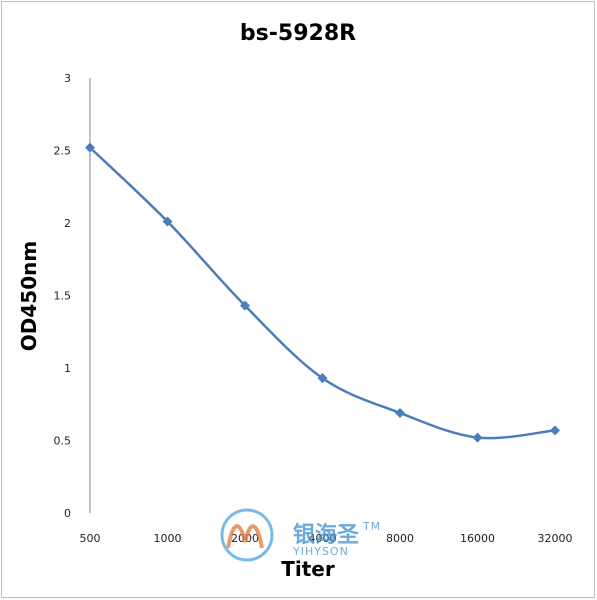 The image size is (597, 600). I want to click on watermark-sub-text: YIHYSON, so click(320, 551).